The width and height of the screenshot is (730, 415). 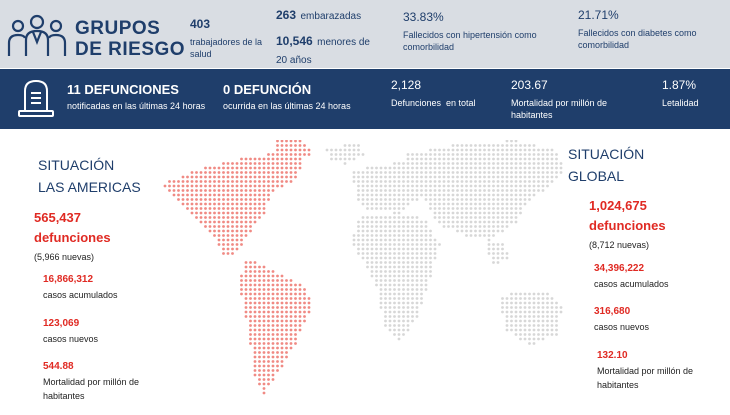 I want to click on global-mortality-value: 132.10, so click(x=612, y=355).